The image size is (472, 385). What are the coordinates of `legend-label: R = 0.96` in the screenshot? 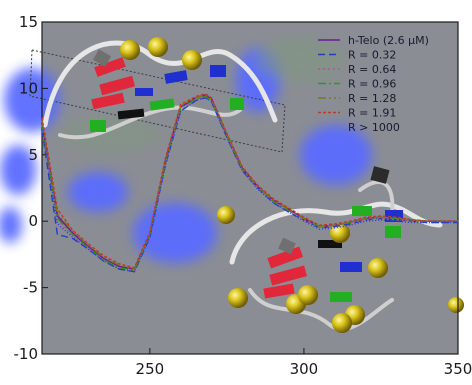 It's located at (372, 84).